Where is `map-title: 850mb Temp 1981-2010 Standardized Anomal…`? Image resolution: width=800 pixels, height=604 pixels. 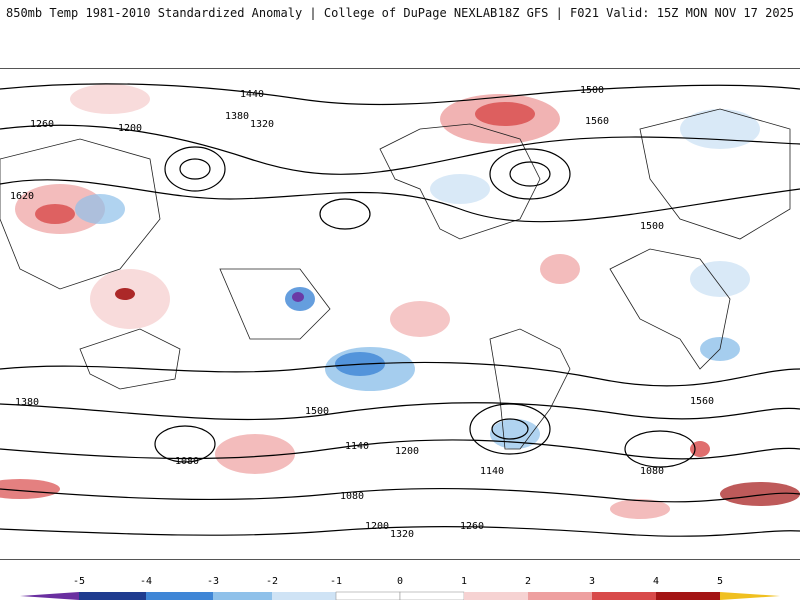 map-title: 850mb Temp 1981-2010 Standardized Anomal… is located at coordinates (252, 13).